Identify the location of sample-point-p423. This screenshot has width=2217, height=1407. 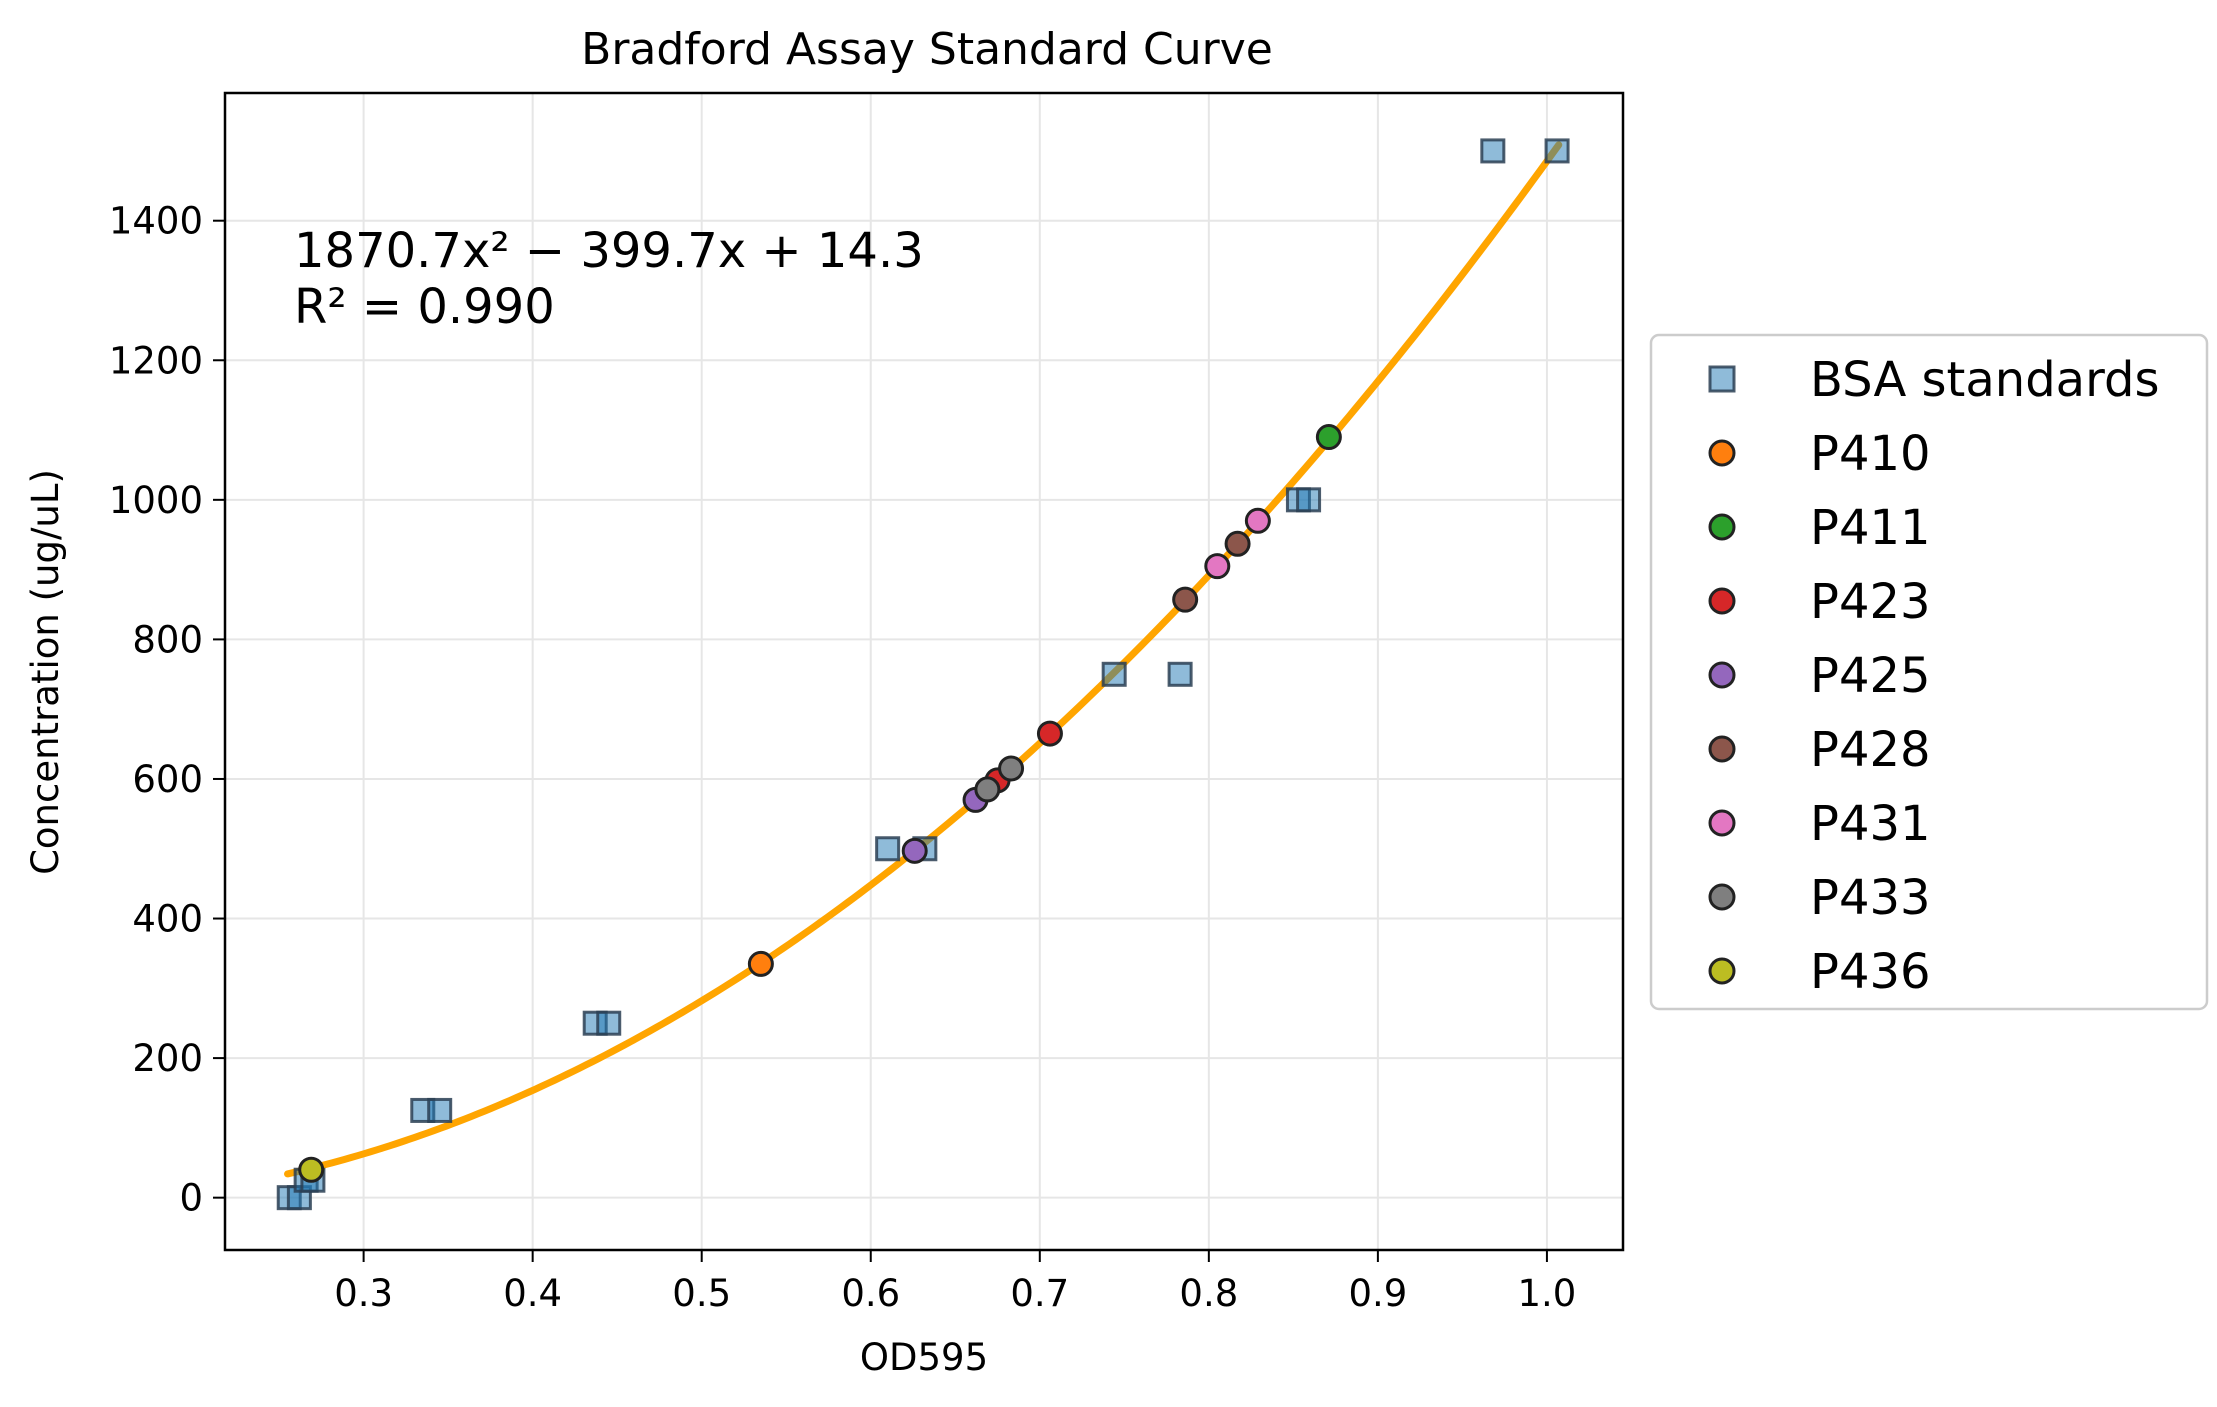
(1049, 733).